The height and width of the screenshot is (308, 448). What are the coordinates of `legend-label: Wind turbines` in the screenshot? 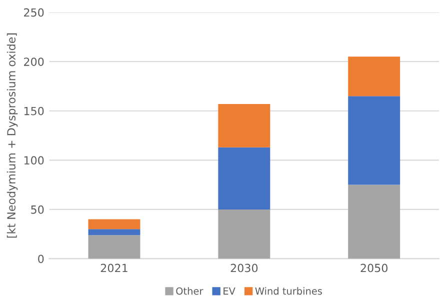 It's located at (288, 291).